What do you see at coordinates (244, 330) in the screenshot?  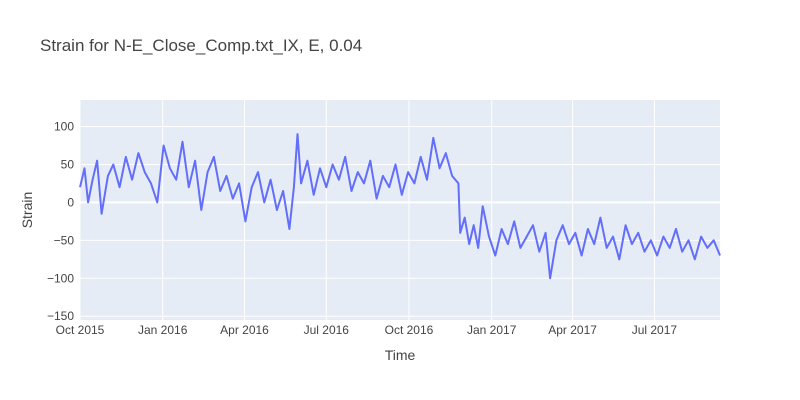 I see `x-tick-label: Apr 2016` at bounding box center [244, 330].